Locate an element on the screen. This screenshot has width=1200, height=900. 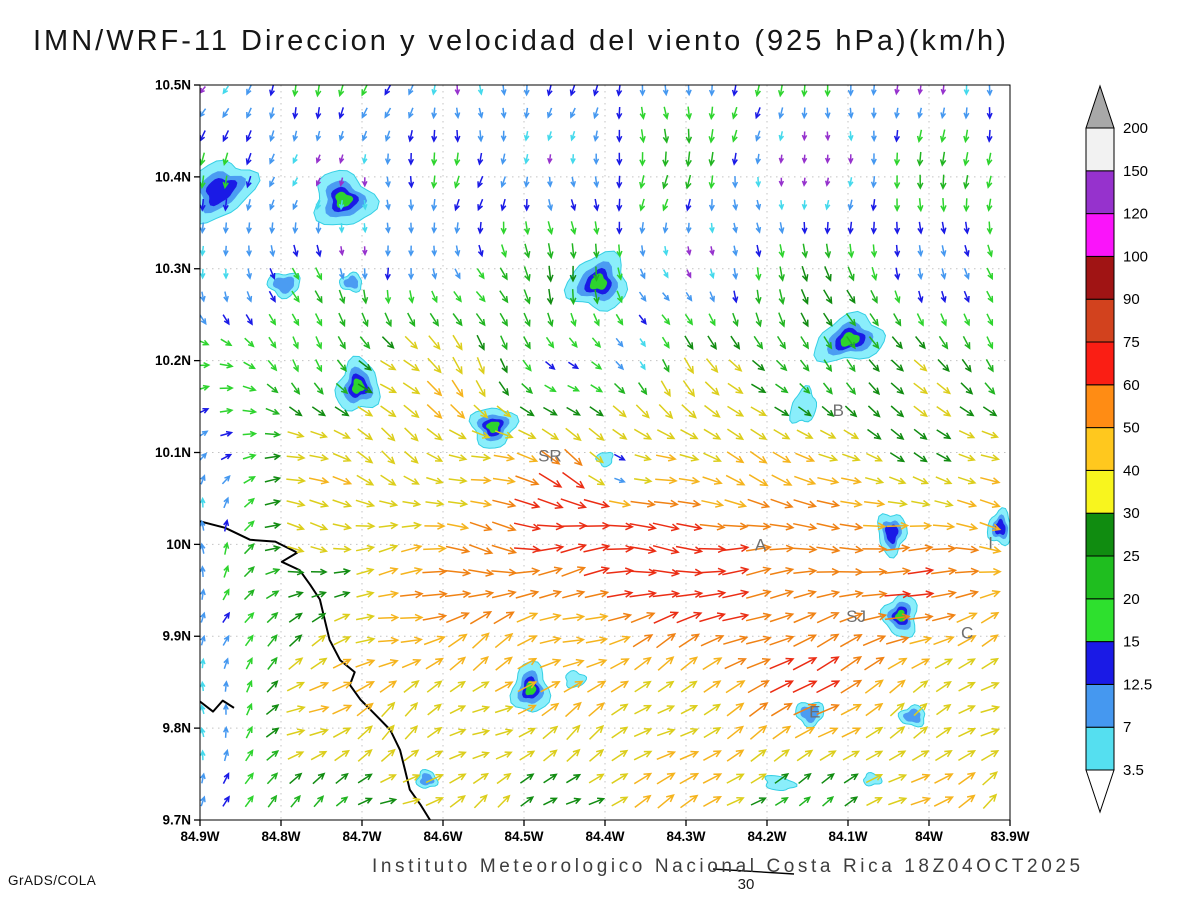
colorbar-label: 40 is located at coordinates (1131, 470).